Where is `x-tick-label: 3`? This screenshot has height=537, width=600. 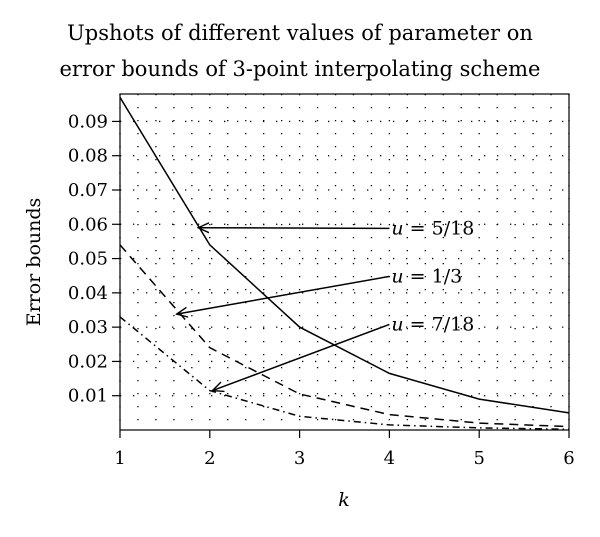
x-tick-label: 3 is located at coordinates (299, 458).